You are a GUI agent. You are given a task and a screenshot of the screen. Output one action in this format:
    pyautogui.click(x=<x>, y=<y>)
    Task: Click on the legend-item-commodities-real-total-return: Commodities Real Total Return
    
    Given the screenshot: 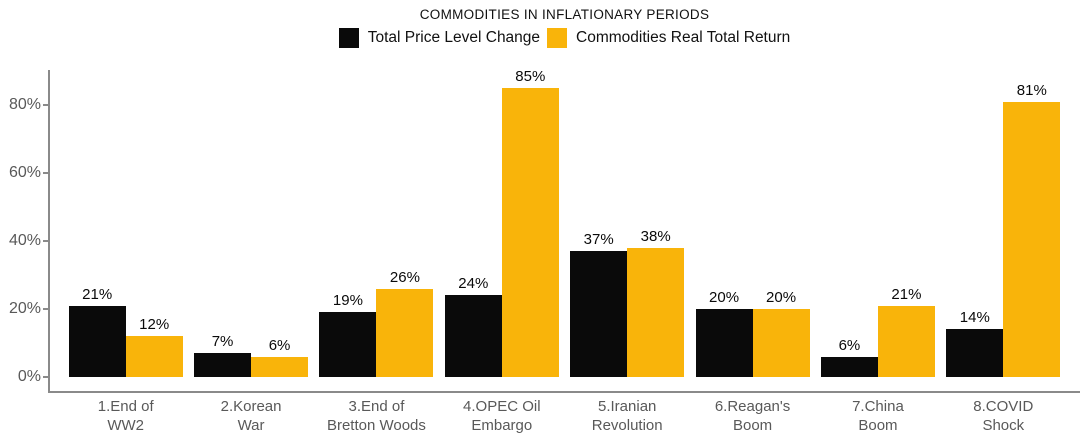 What is the action you would take?
    pyautogui.click(x=668, y=38)
    